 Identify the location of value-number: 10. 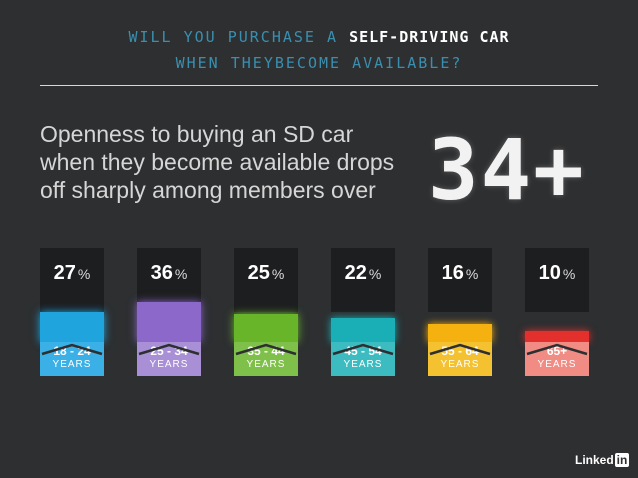
(549, 273).